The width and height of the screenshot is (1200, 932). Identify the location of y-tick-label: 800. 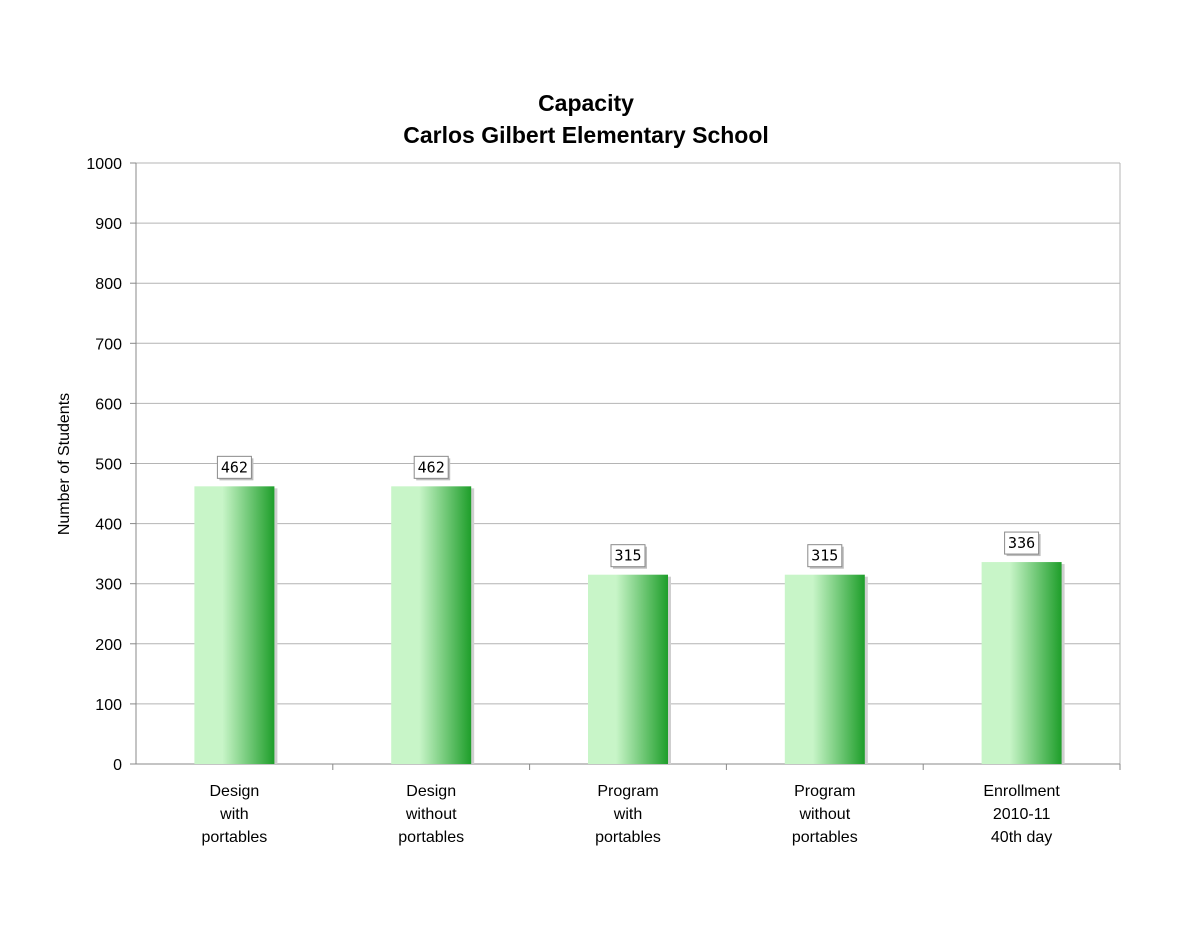
(108, 284).